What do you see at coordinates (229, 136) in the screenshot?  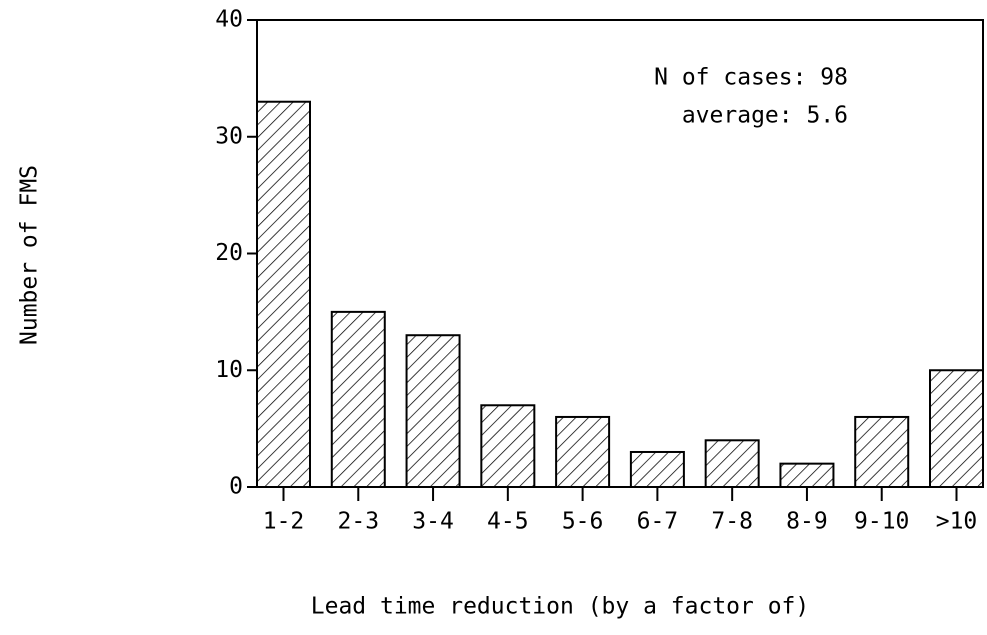 I see `y-tick-label: 30` at bounding box center [229, 136].